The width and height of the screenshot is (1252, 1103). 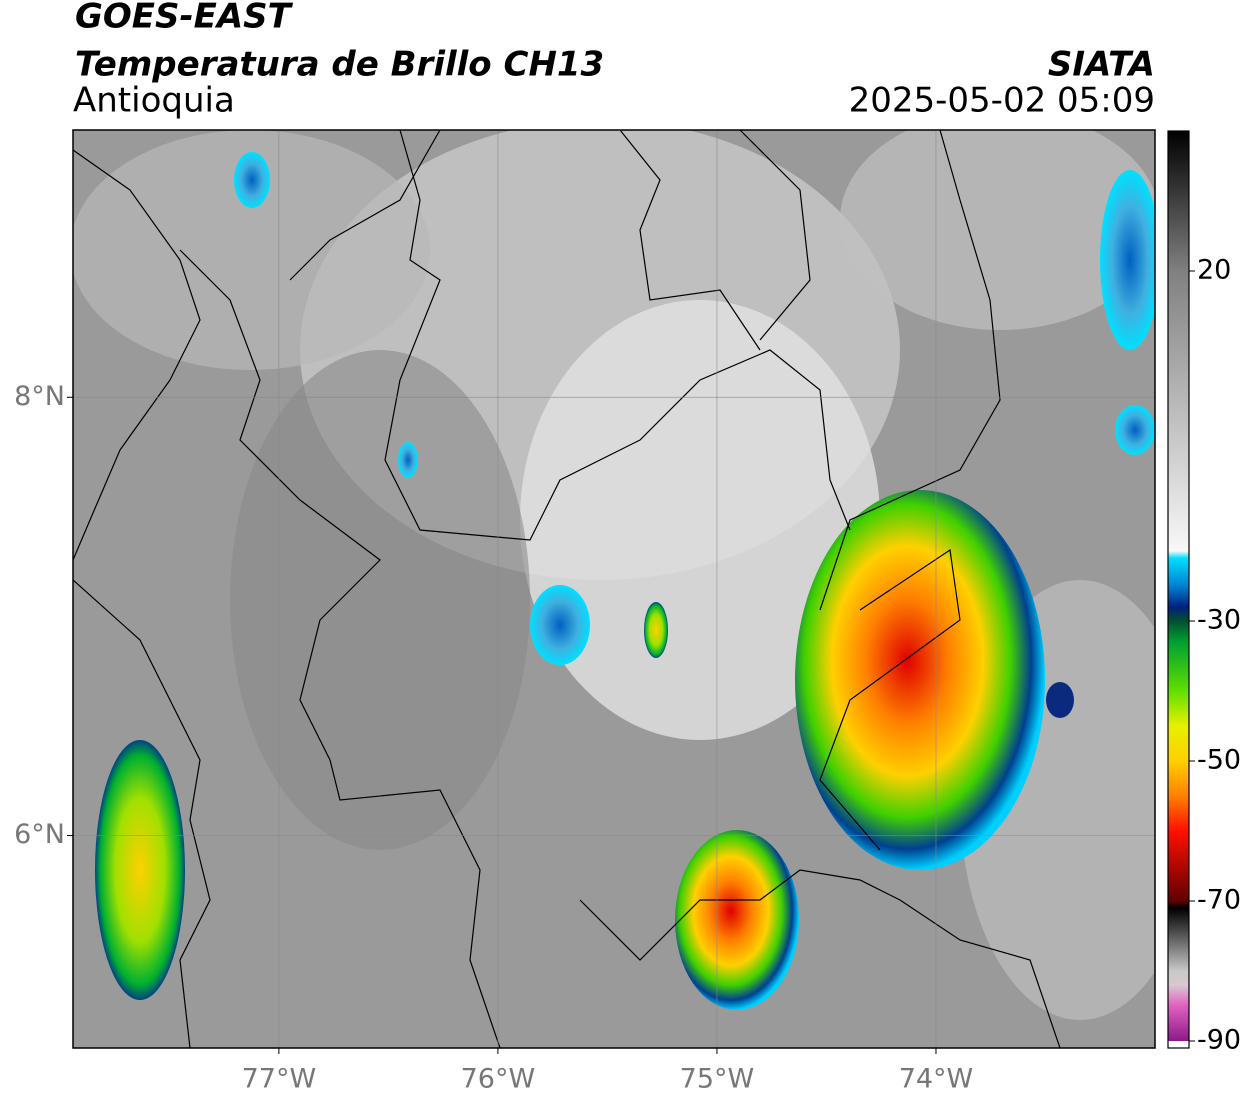 I want to click on colorbar-tick-label: -70, so click(x=1219, y=900).